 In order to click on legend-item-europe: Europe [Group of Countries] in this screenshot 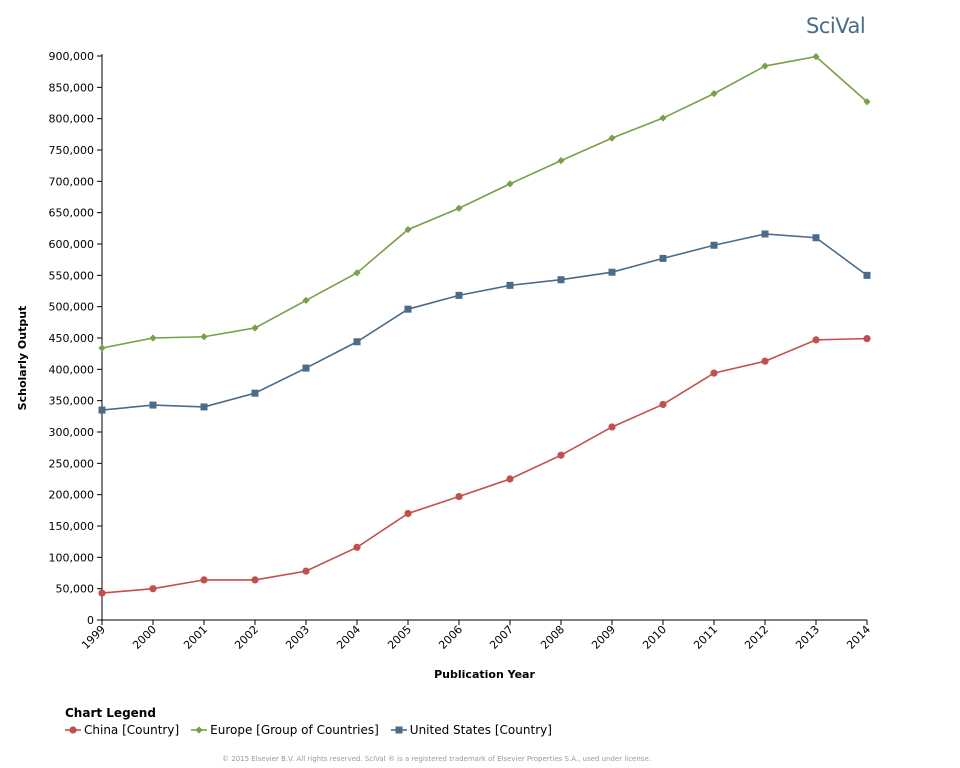, I will do `click(285, 730)`.